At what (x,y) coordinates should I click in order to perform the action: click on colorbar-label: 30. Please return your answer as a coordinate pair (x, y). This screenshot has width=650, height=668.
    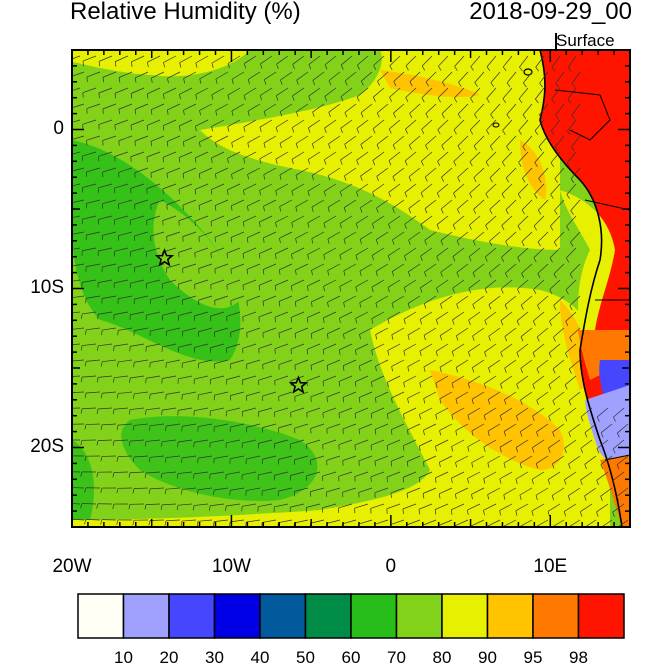
    Looking at the image, I should click on (215, 658).